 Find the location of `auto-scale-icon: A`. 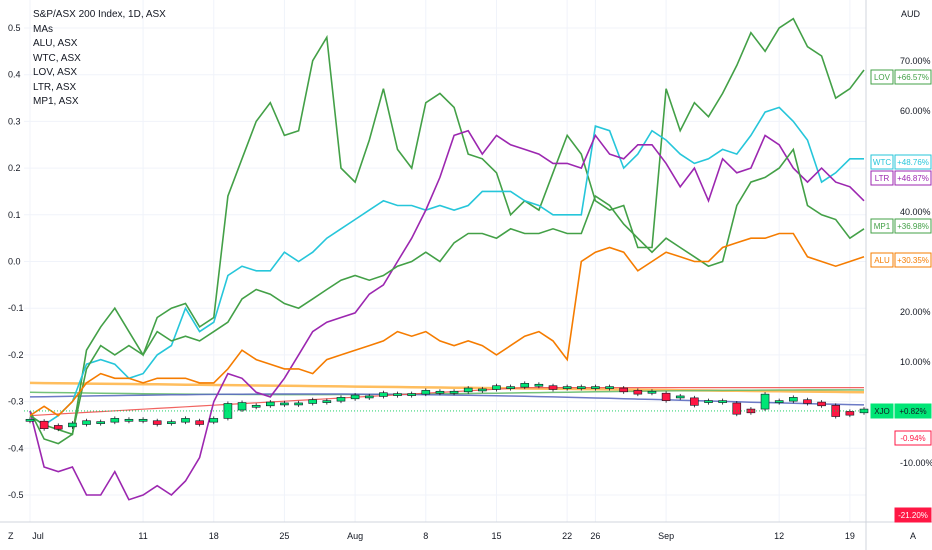

auto-scale-icon: A is located at coordinates (913, 536).